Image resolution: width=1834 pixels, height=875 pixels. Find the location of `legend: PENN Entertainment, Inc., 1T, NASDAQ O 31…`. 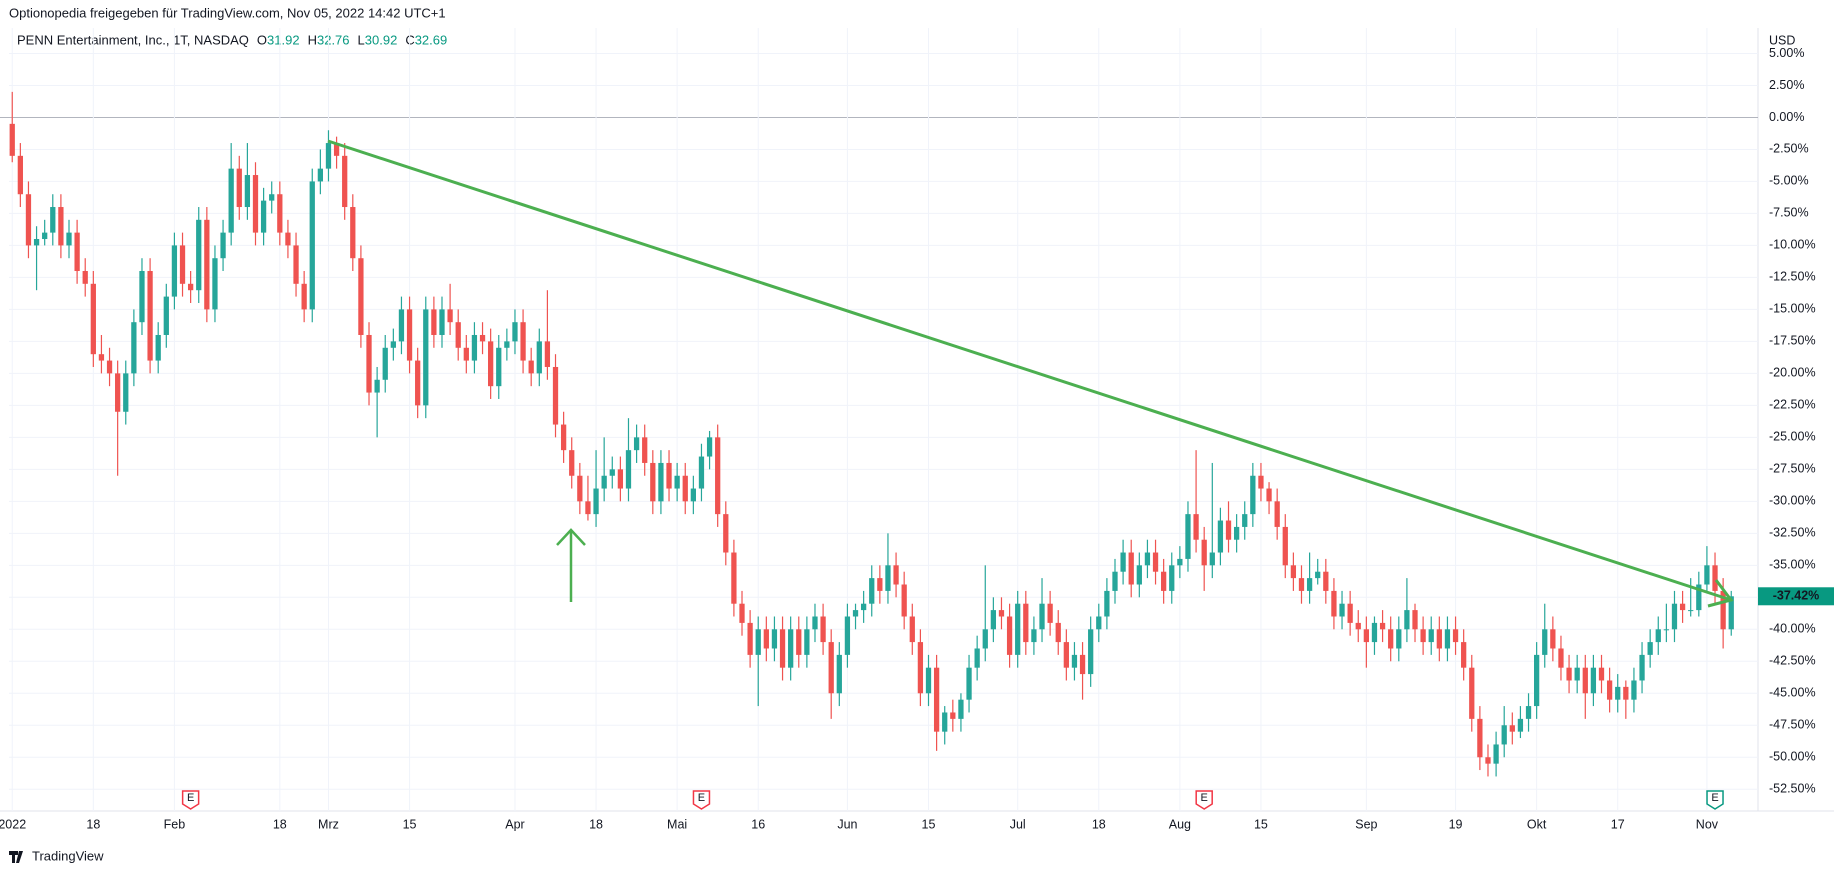

legend: PENN Entertainment, Inc., 1T, NASDAQ O 31… is located at coordinates (232, 39).